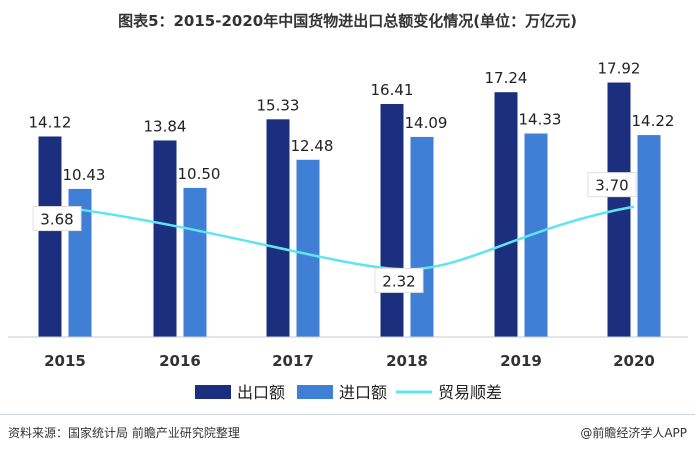 This screenshot has height=454, width=695. Describe the element at coordinates (426, 123) in the screenshot. I see `import-value-label: 14.09` at that location.